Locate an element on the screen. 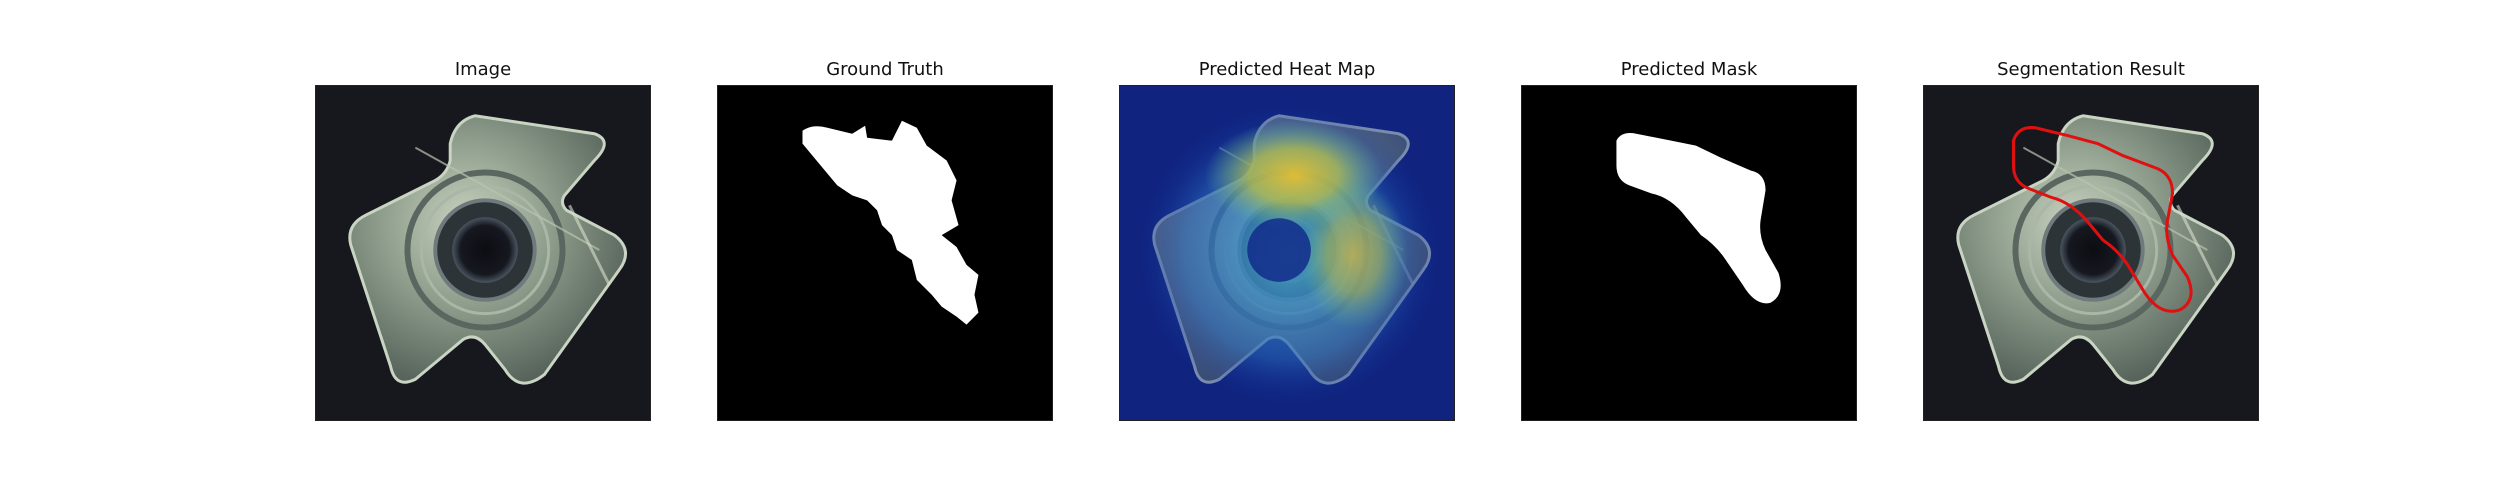 This screenshot has height=500, width=2500. ground-truth-frame is located at coordinates (885, 253).